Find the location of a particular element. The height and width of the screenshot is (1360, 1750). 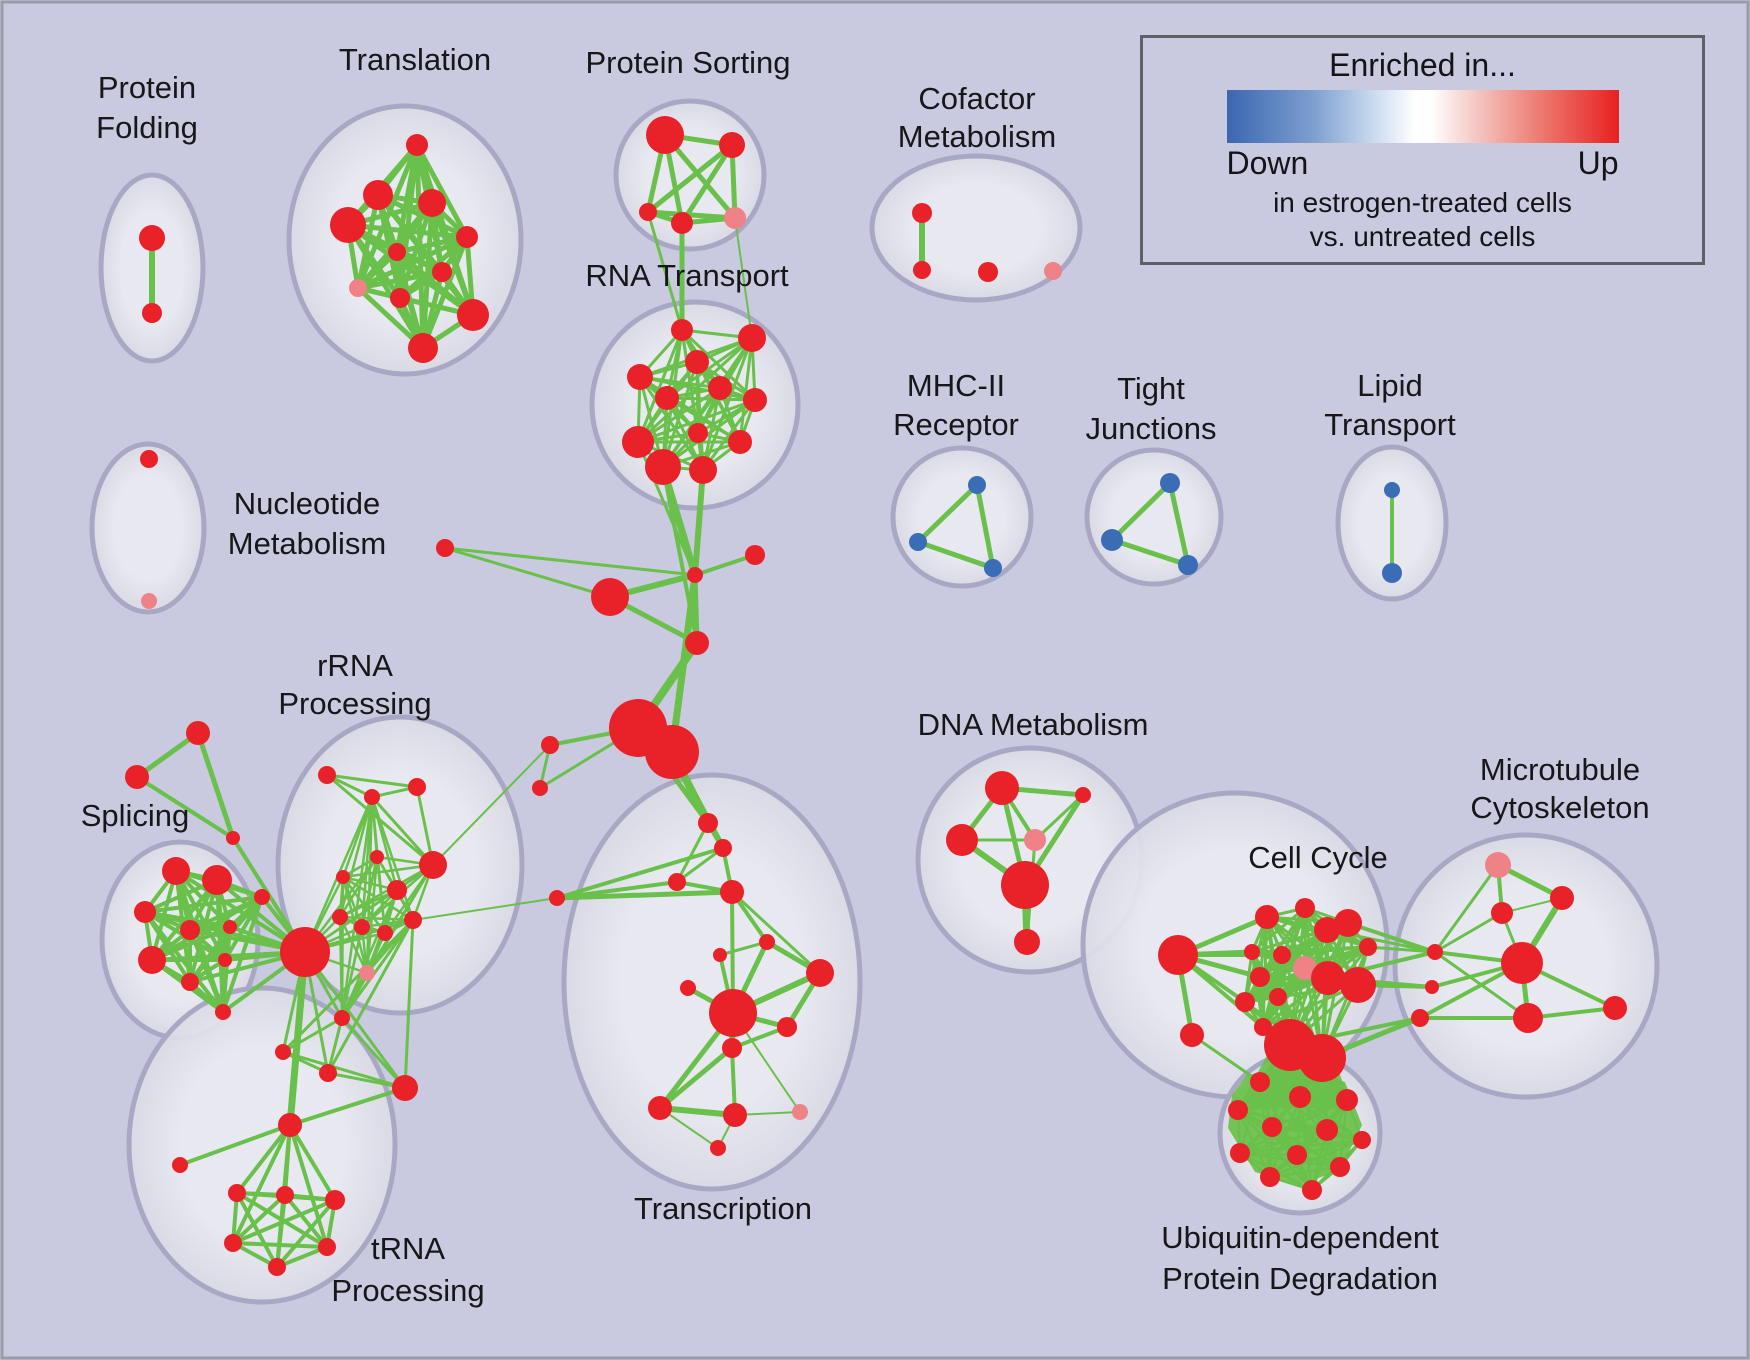

network-node-tg2 is located at coordinates (137, 777).